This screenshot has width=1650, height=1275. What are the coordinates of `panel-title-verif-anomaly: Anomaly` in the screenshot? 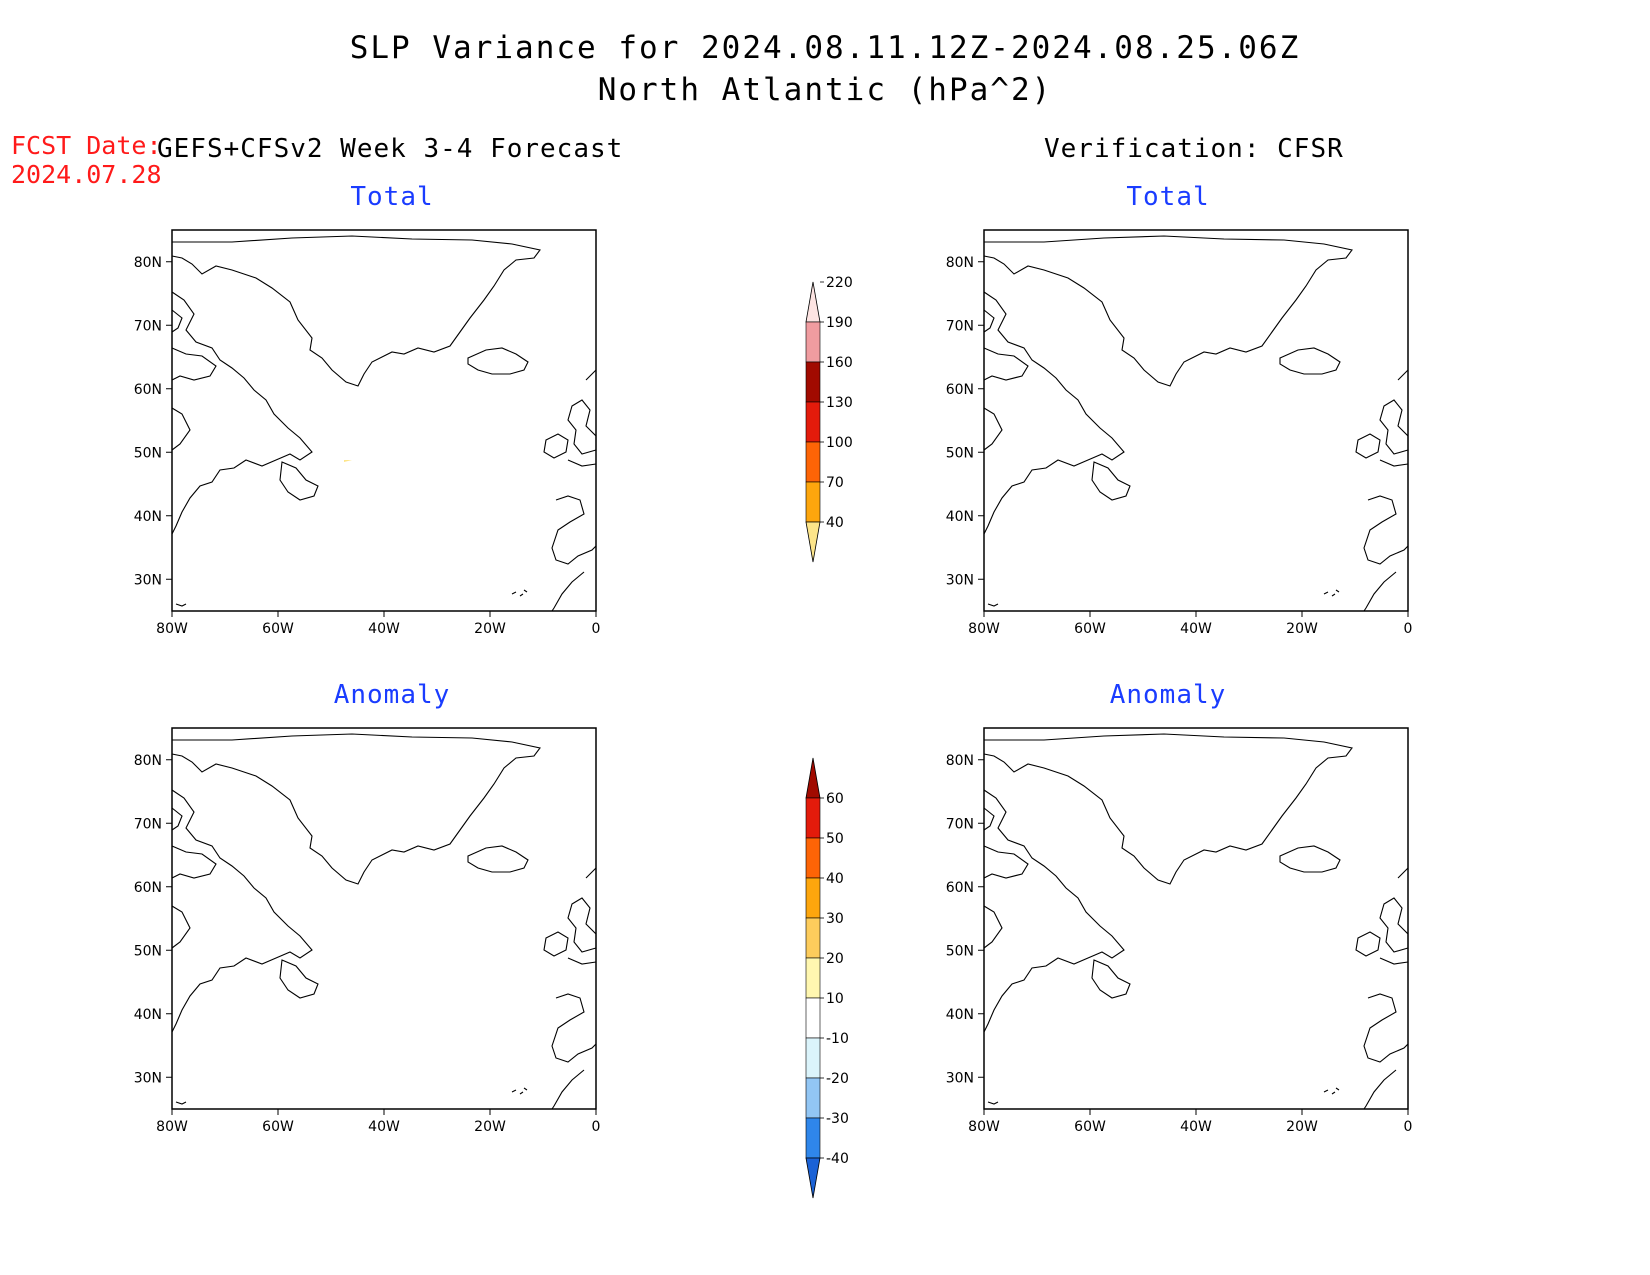 It's located at (1168, 695).